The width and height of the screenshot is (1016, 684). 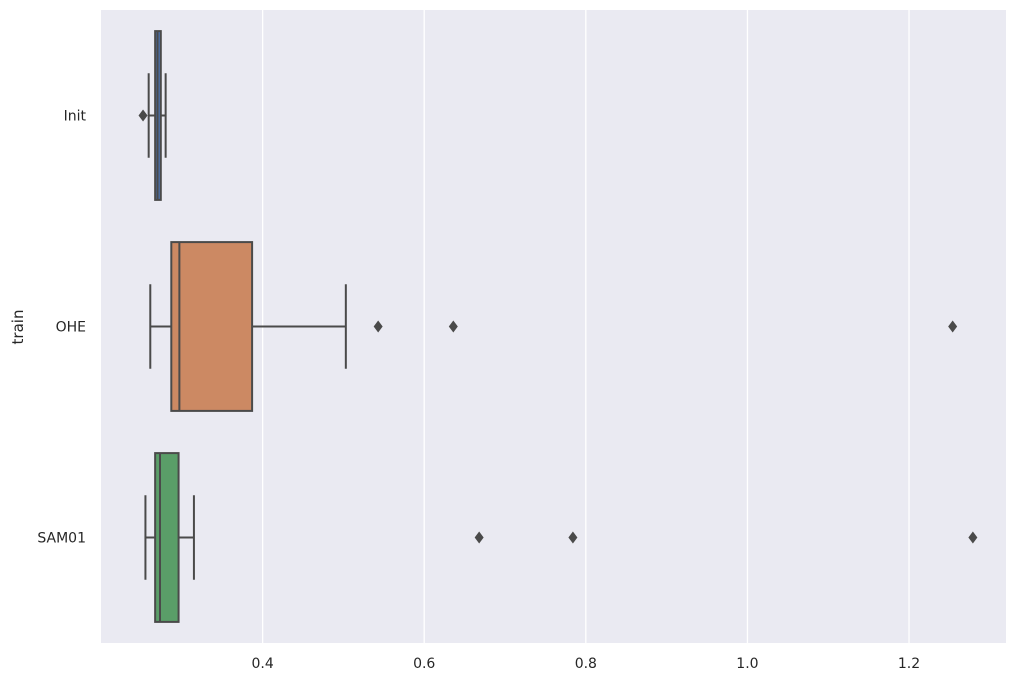 What do you see at coordinates (61, 539) in the screenshot?
I see `y-tick-label: SAM01` at bounding box center [61, 539].